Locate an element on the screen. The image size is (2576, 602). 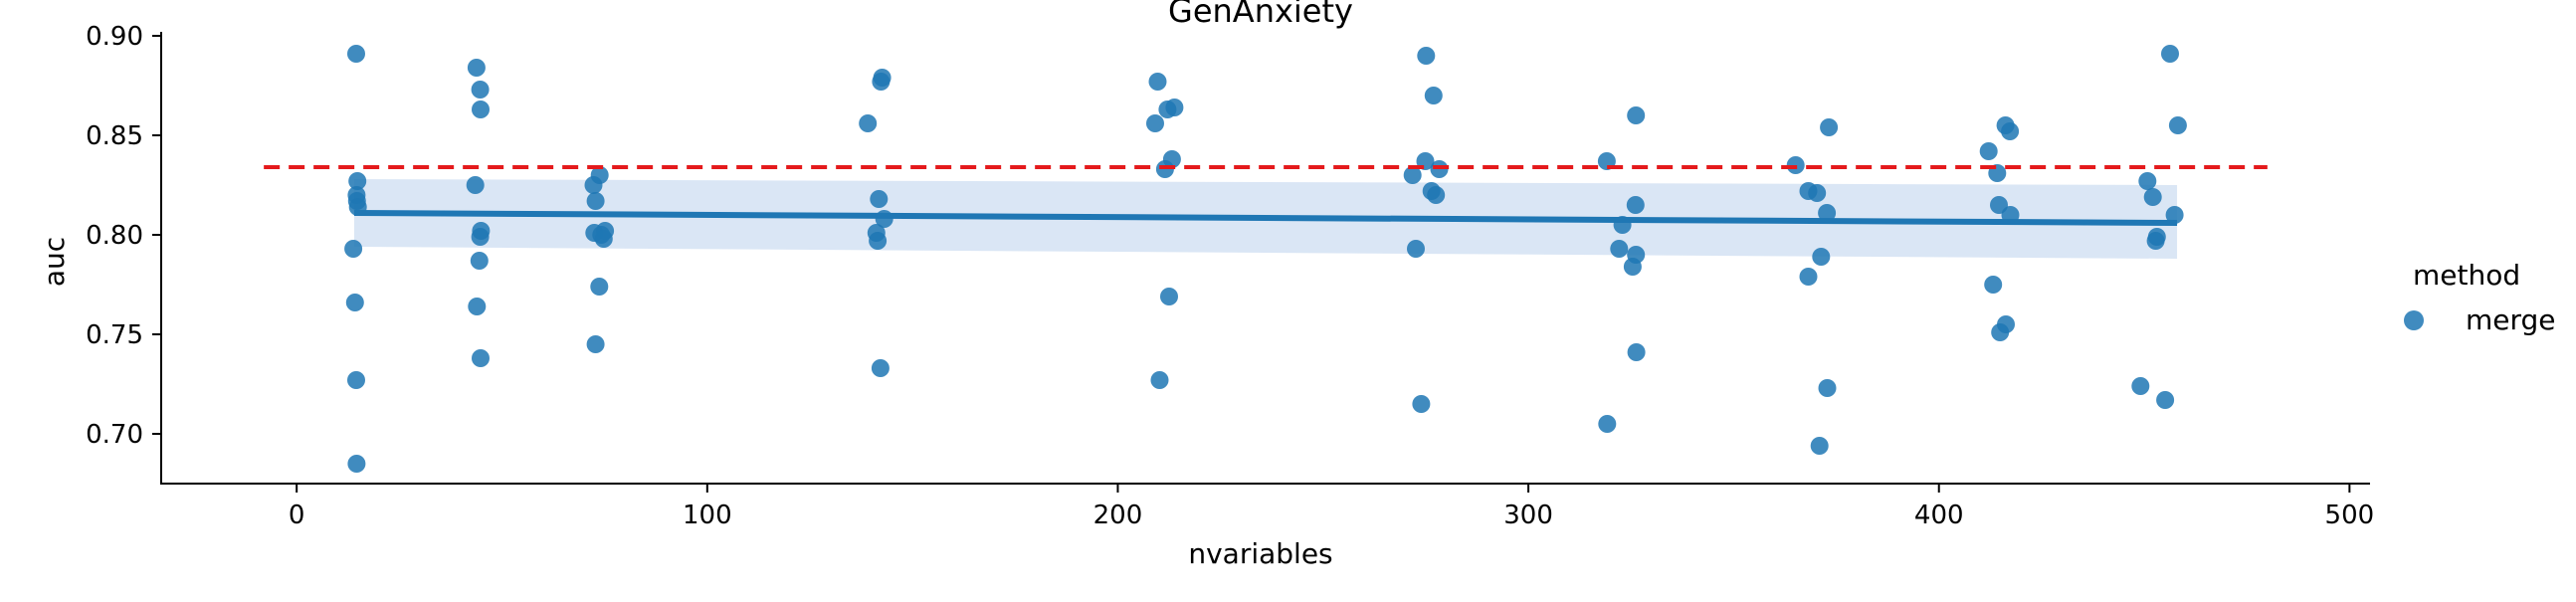
y-tick-label: 0.85 is located at coordinates (114, 136).